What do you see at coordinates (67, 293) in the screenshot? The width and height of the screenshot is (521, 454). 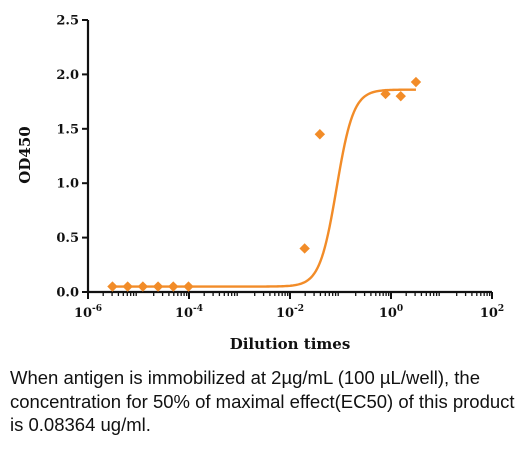 I see `y-tick-label: 0.0` at bounding box center [67, 293].